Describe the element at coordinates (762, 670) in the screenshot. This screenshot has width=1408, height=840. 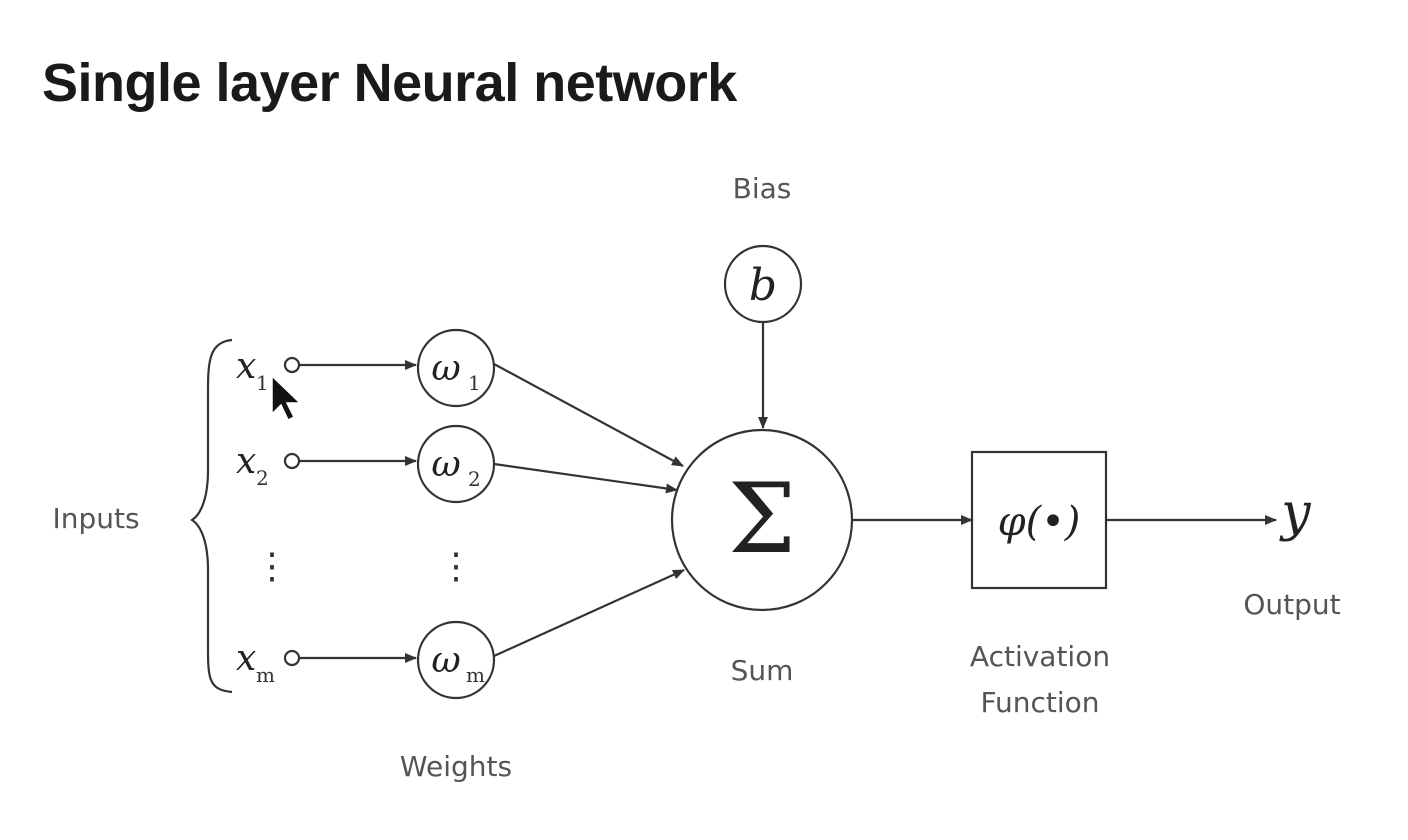
I see `sum-label: Sum` at that location.